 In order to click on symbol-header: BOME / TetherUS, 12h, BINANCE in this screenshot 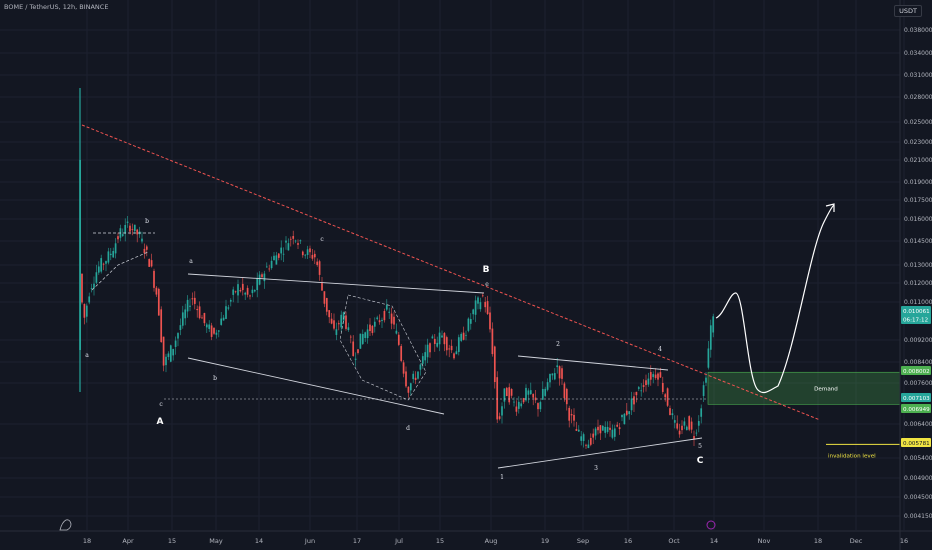, I will do `click(56, 7)`.